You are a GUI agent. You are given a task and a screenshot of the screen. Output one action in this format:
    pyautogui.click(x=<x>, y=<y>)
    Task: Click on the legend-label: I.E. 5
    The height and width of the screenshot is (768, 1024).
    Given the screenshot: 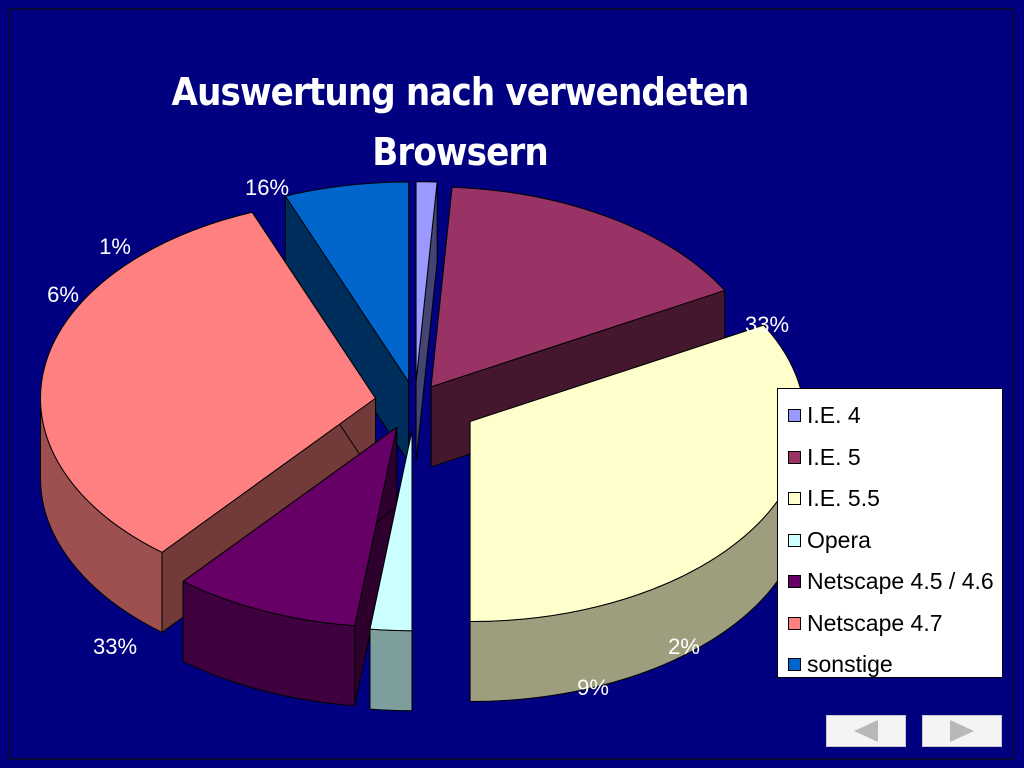 What is the action you would take?
    pyautogui.click(x=834, y=456)
    